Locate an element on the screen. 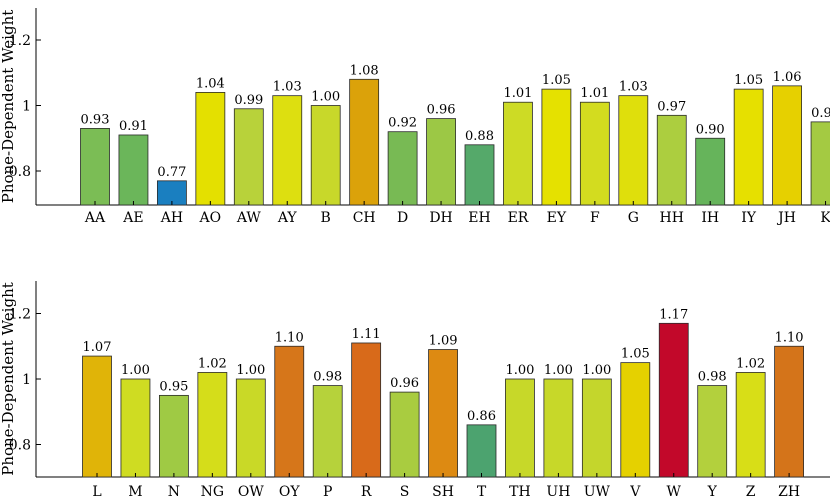 The image size is (830, 498). bar-z is located at coordinates (750, 425).